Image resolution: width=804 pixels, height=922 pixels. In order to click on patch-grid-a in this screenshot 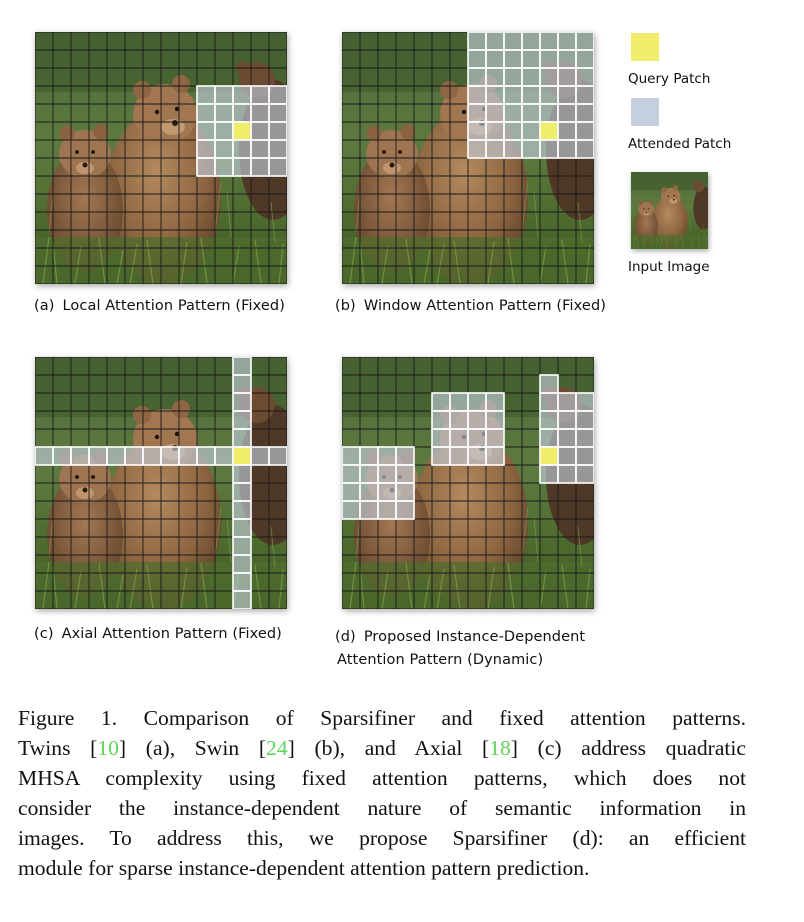, I will do `click(161, 158)`.